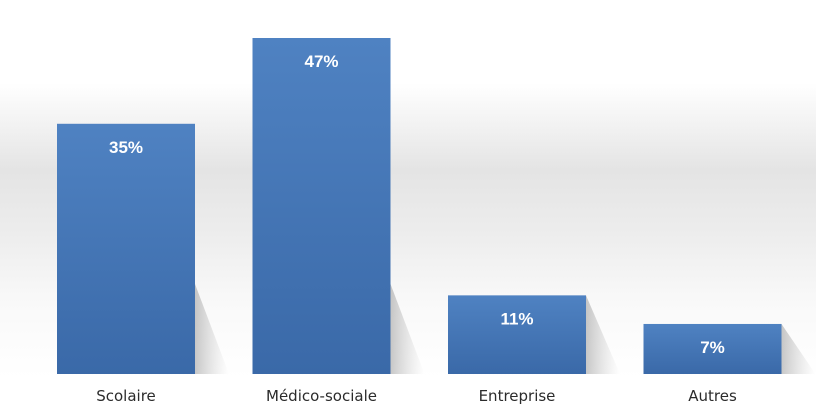 This screenshot has height=405, width=816. Describe the element at coordinates (126, 248) in the screenshot. I see `bar-scolaire` at that location.